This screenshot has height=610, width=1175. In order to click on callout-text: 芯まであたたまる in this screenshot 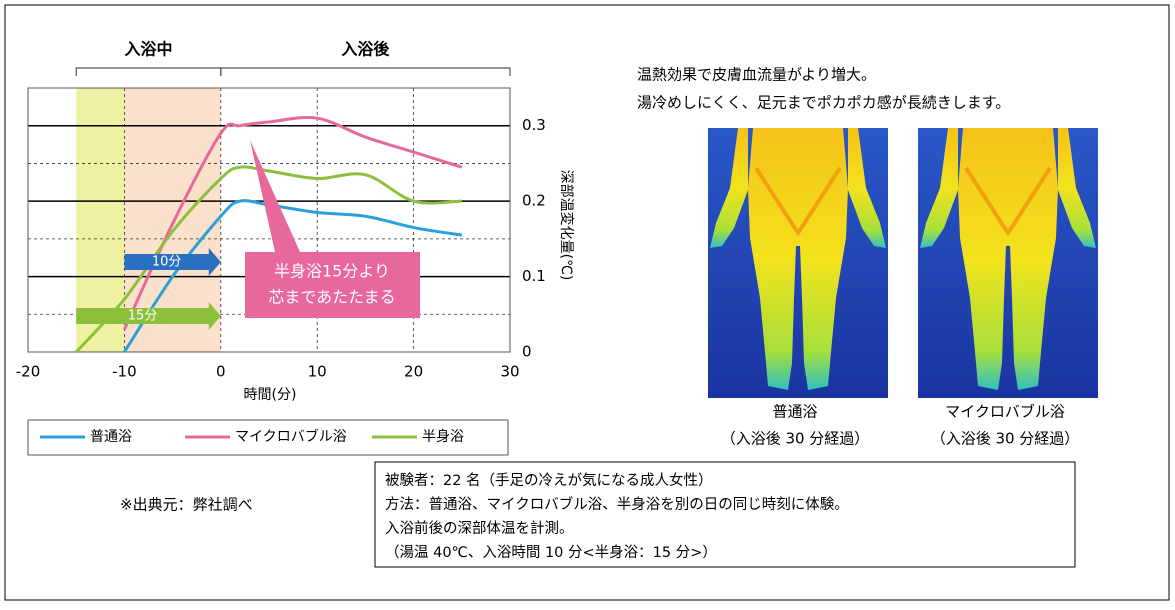, I will do `click(331, 297)`.